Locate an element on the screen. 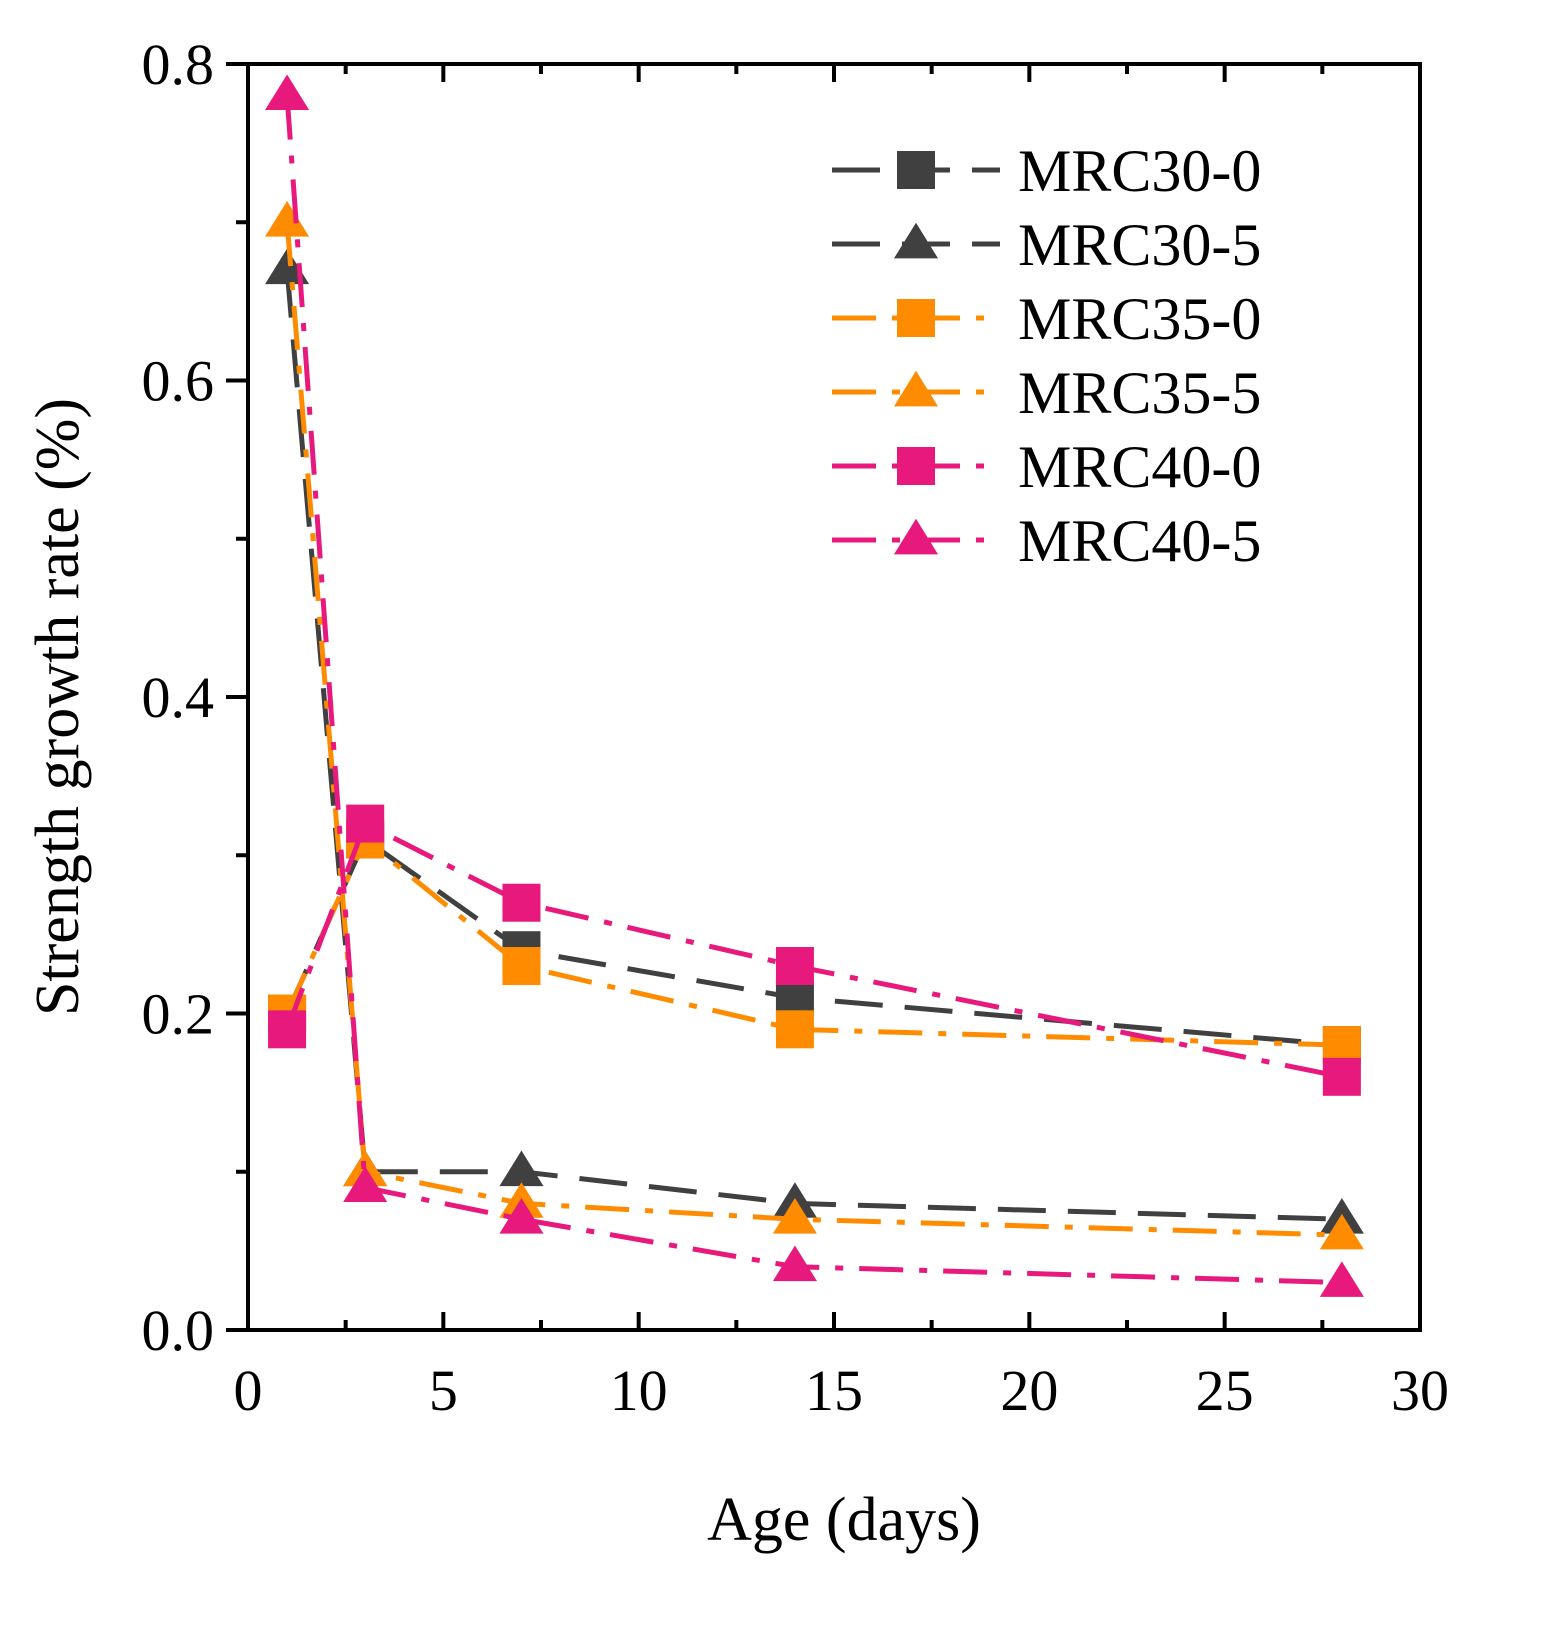 The height and width of the screenshot is (1646, 1558). legend-label: MRC30-0 is located at coordinates (1139, 171).